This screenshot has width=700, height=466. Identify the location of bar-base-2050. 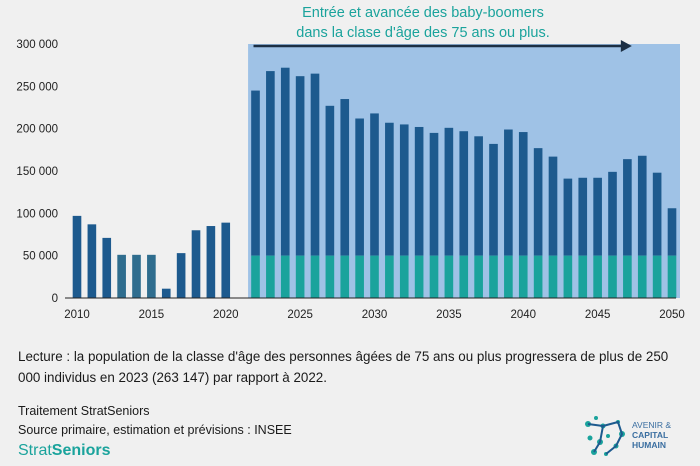
(672, 276).